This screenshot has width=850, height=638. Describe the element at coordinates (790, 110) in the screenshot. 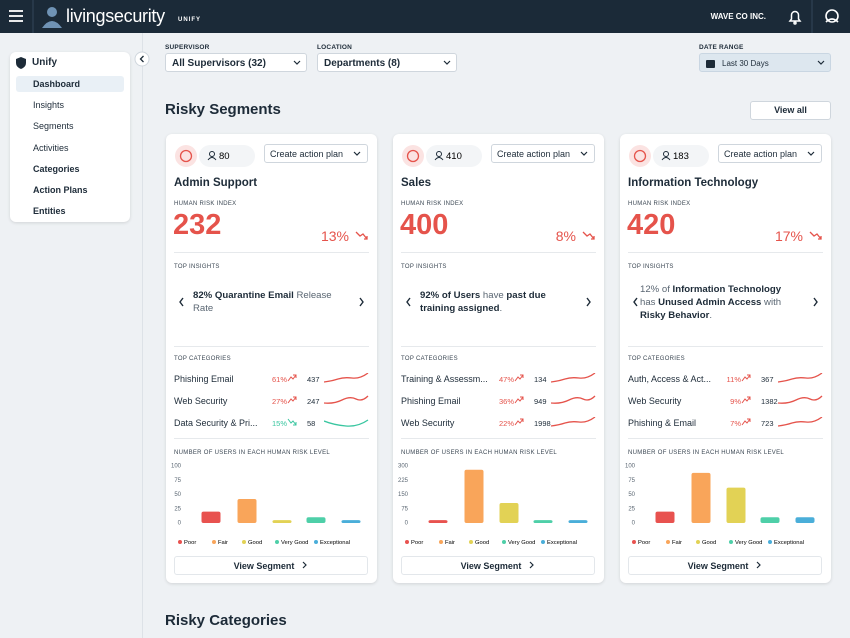

I see `view-all-button: View all` at that location.